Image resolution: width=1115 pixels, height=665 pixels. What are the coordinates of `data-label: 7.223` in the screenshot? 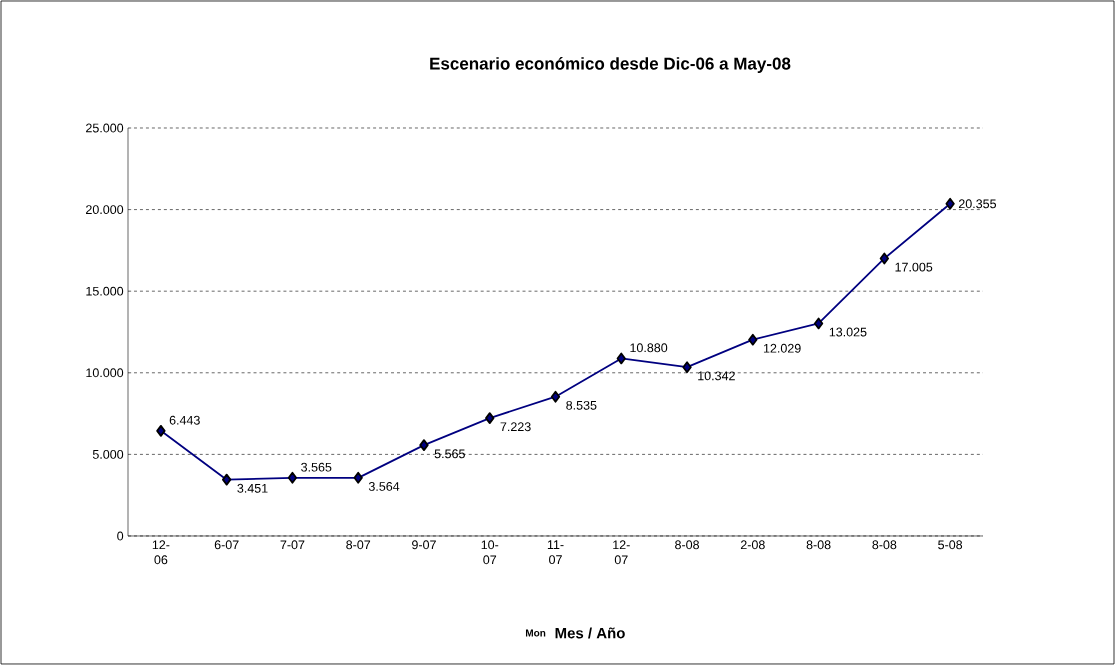 It's located at (515, 427).